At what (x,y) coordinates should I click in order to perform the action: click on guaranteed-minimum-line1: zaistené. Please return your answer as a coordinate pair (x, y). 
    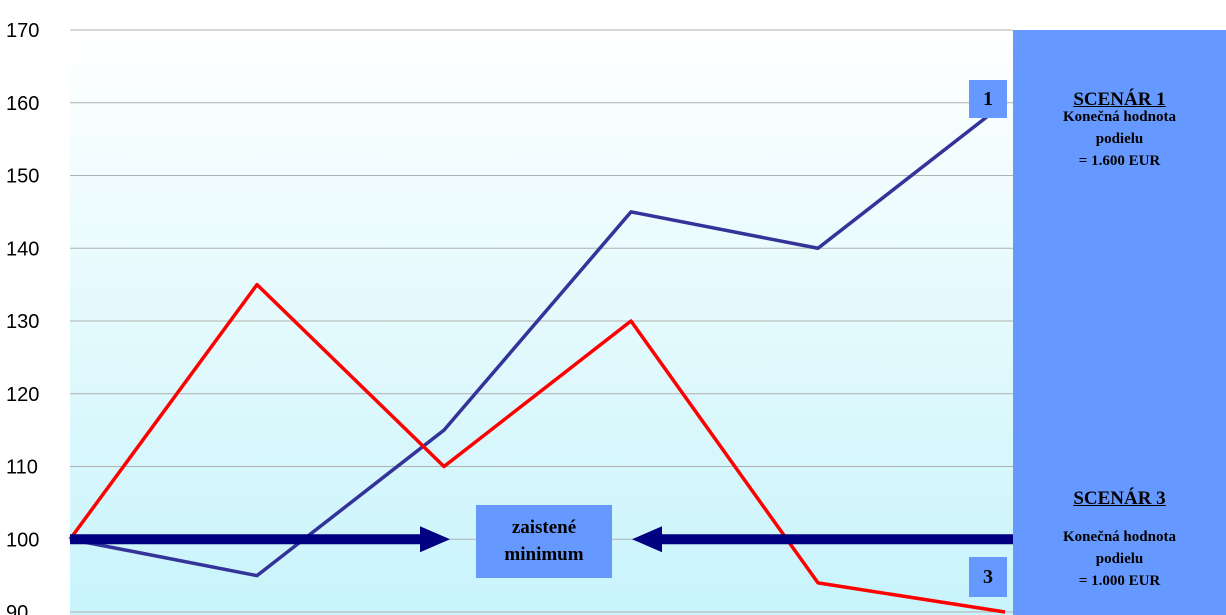
    Looking at the image, I should click on (544, 527).